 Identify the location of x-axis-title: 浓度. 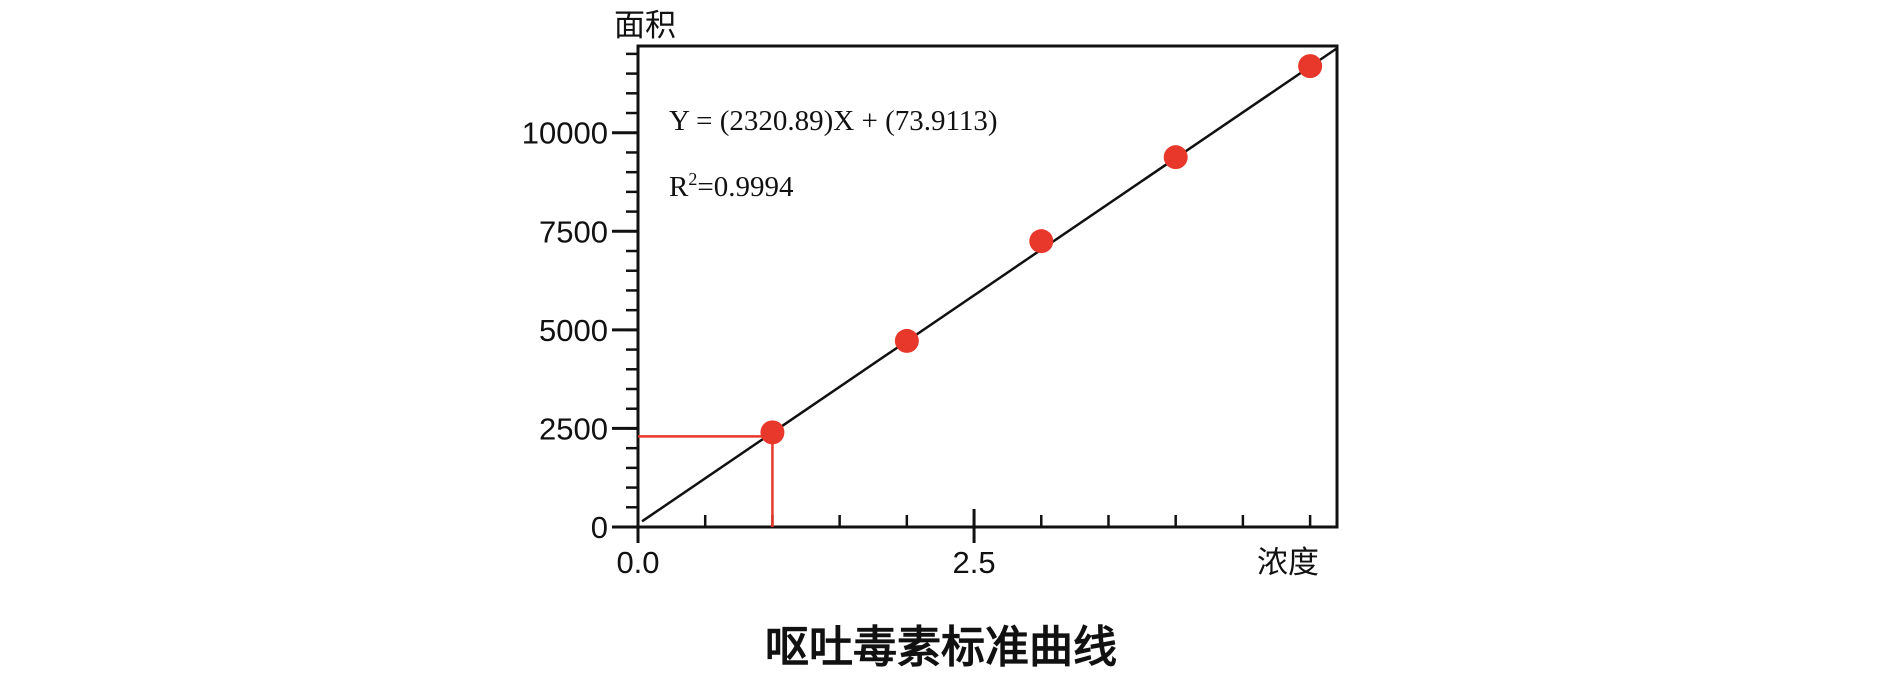
(1288, 563).